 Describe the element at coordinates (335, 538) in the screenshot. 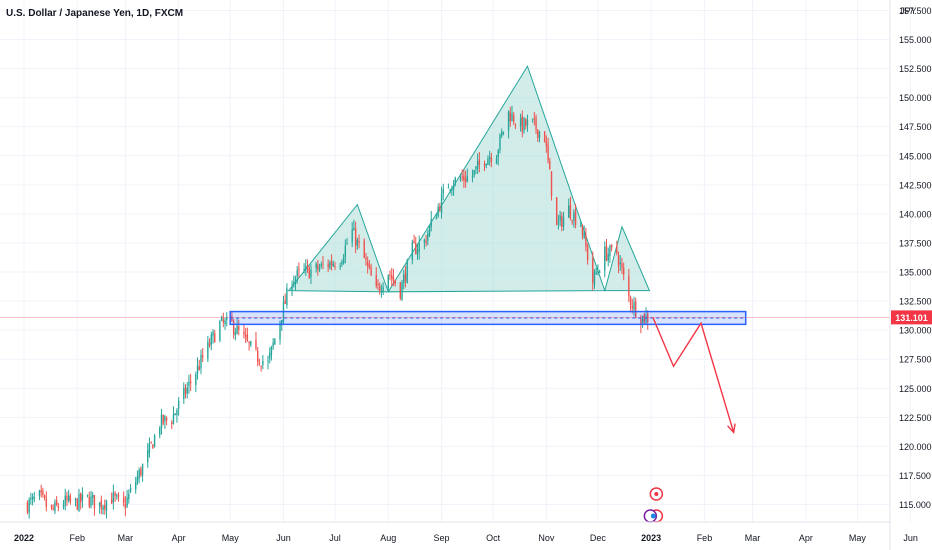

I see `x-tick-label: Jul` at that location.